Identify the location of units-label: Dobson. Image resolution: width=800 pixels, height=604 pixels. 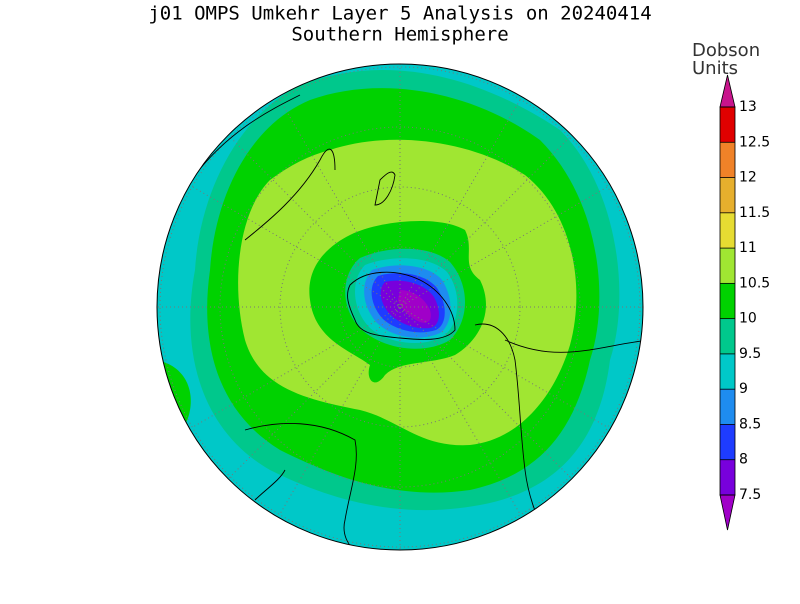
(726, 50).